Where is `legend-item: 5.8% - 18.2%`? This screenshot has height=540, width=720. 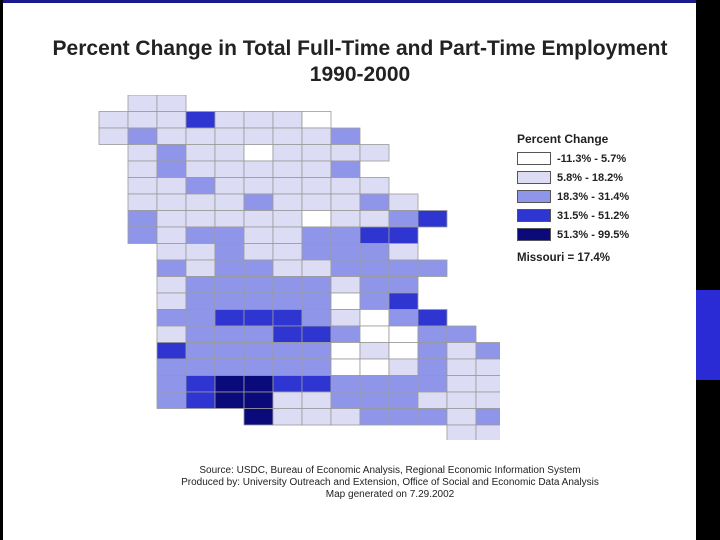
legend-item: 5.8% - 18.2% is located at coordinates (602, 177).